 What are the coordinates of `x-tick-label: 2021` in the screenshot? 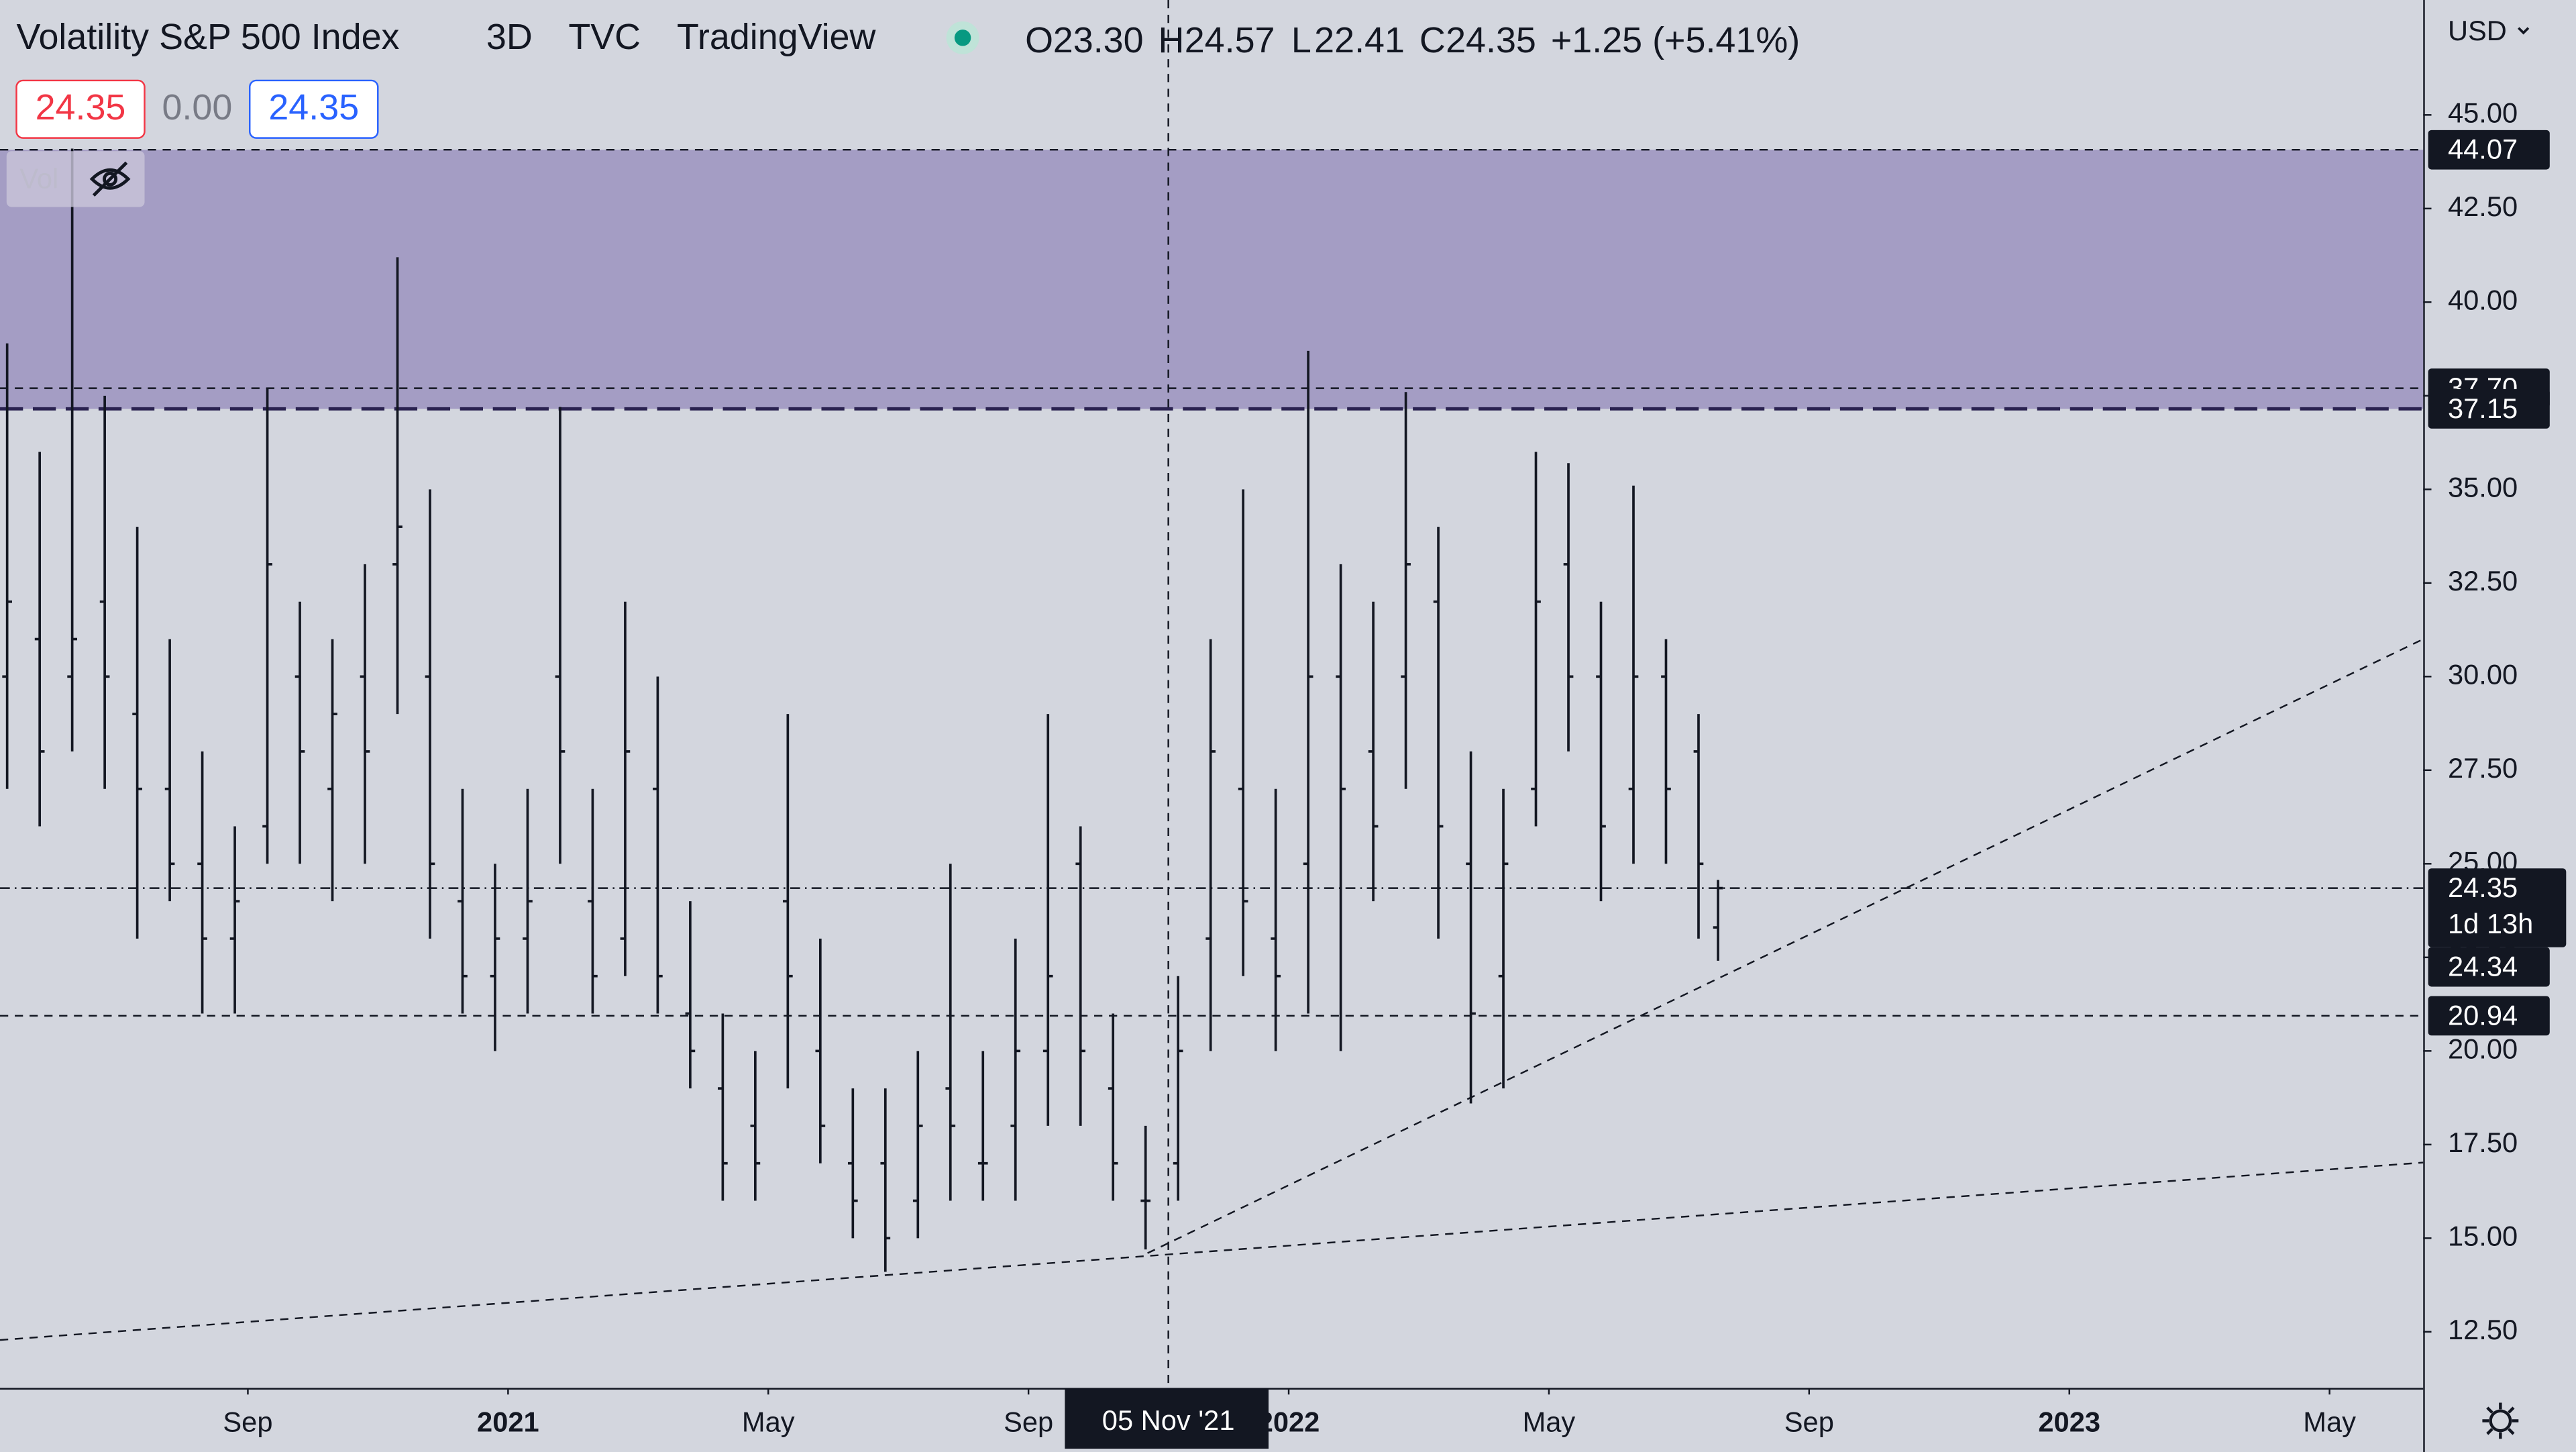 It's located at (508, 1422).